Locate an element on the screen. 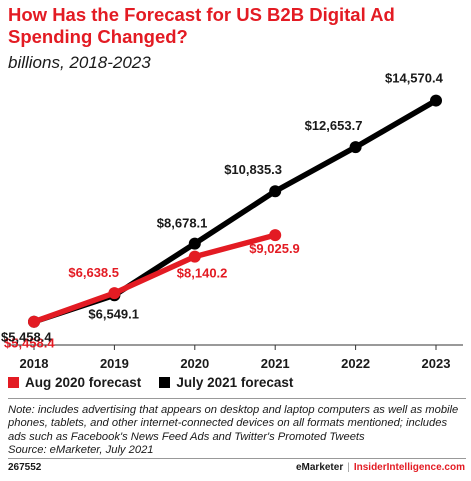  legend-item-aug-2020: Aug 2020 forecast is located at coordinates (74, 382).